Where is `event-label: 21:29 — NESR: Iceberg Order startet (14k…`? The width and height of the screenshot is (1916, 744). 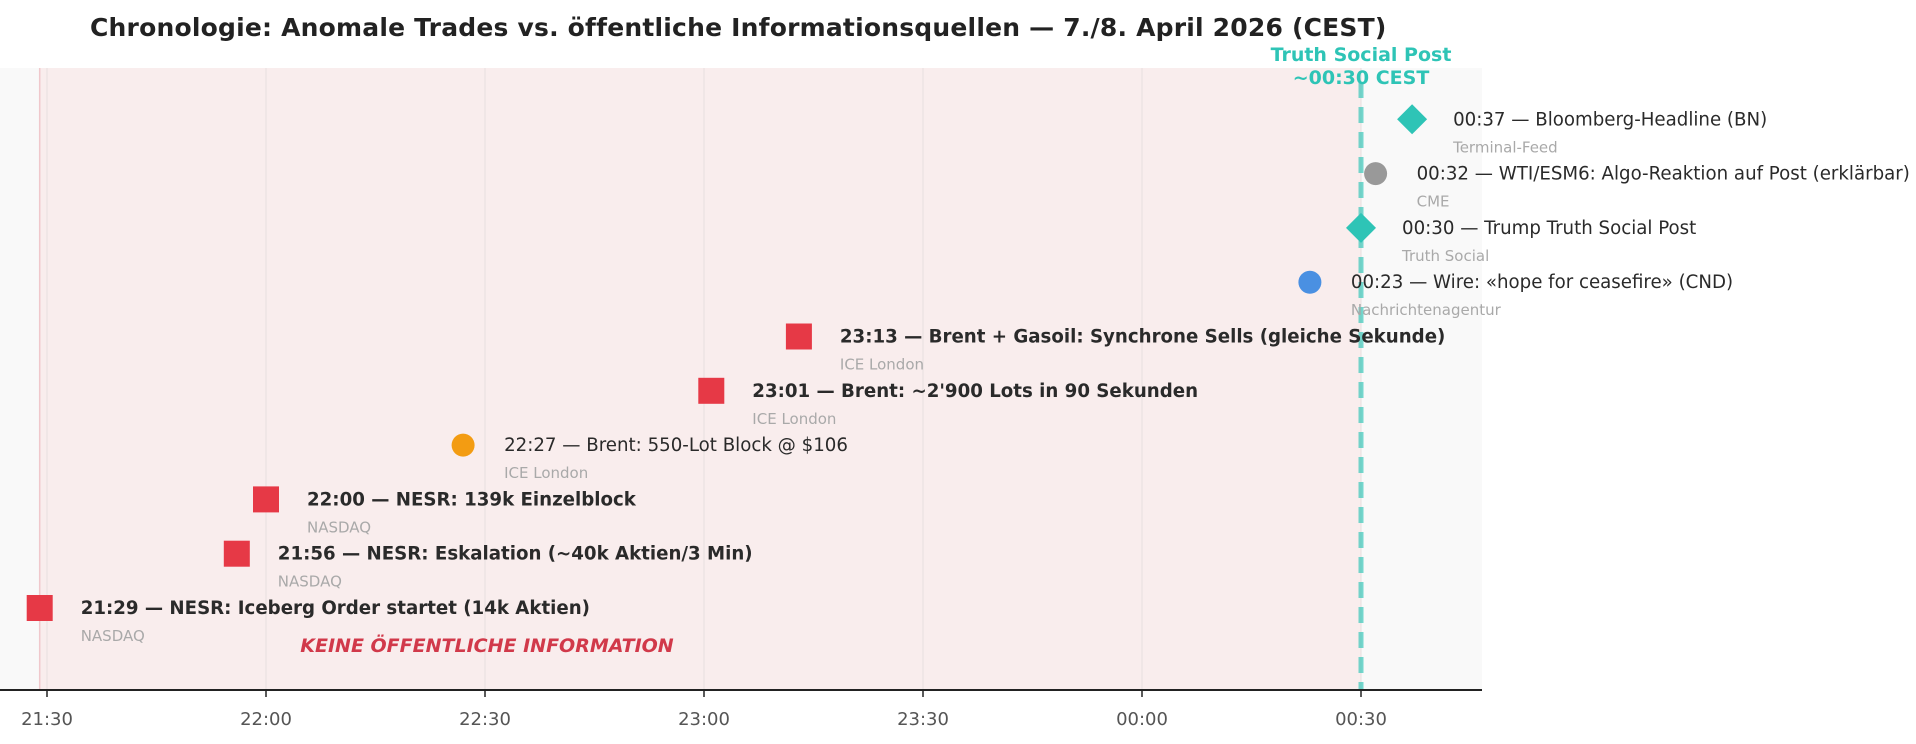
event-label: 21:29 — NESR: Iceberg Order startet (14k… is located at coordinates (335, 608).